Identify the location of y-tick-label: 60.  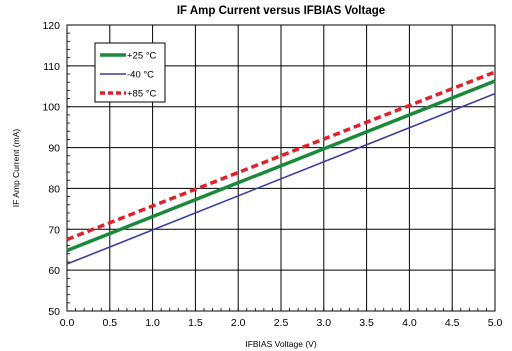
(54, 271).